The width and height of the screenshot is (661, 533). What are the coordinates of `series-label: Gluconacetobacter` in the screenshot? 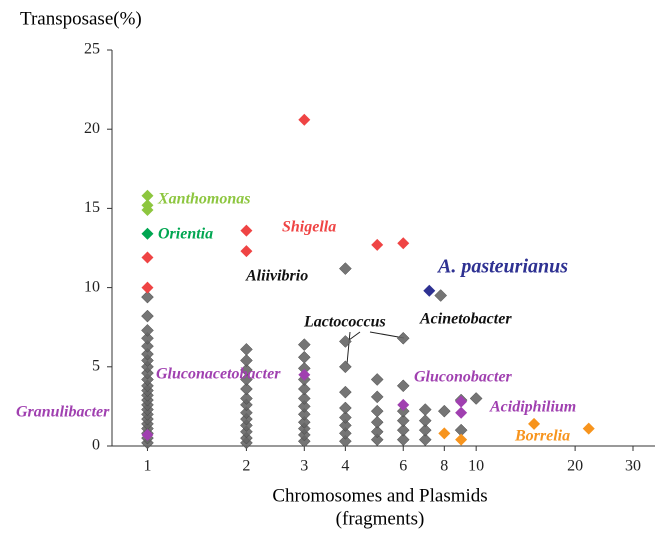 It's located at (218, 374).